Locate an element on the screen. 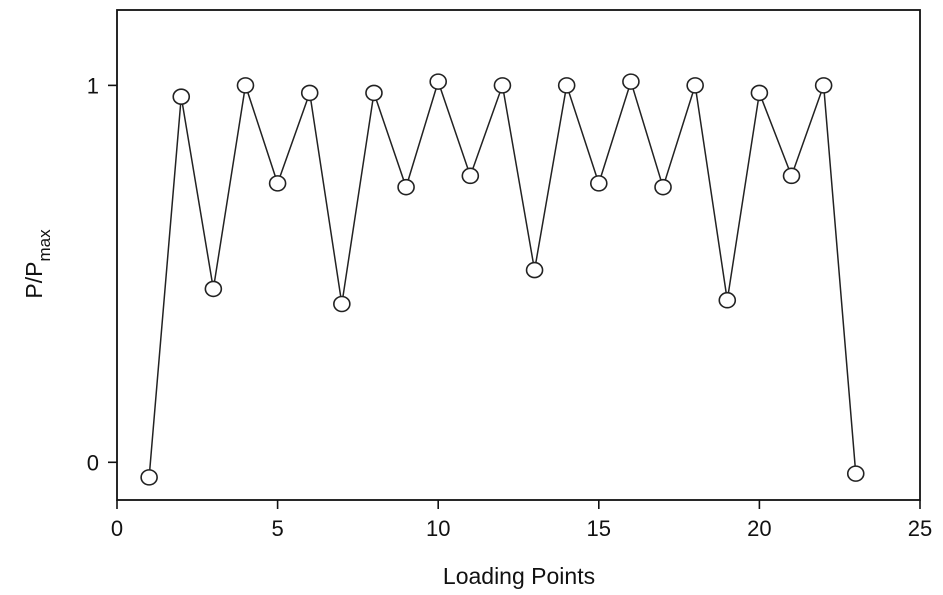 The image size is (943, 595). x-tick-label: 5 is located at coordinates (277, 528).